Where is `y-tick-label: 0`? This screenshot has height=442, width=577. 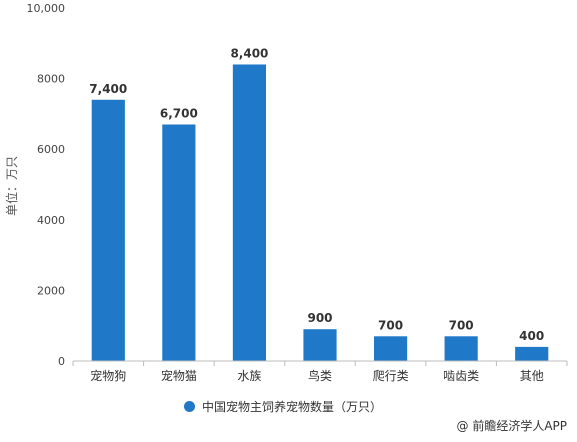 y-tick-label: 0 is located at coordinates (61, 361).